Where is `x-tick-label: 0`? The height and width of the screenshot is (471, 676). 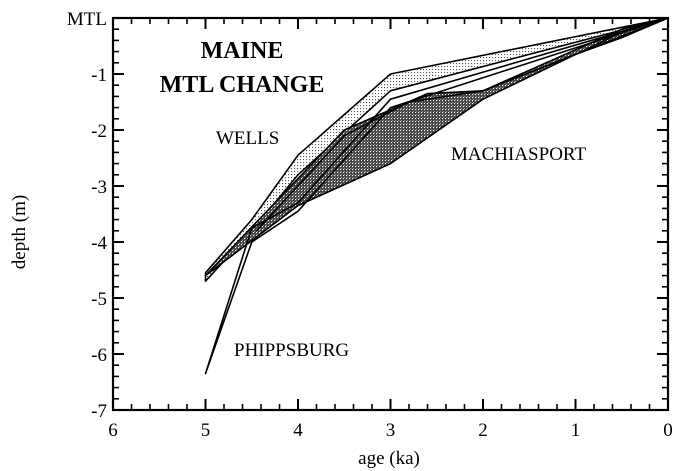
x-tick-label: 0 is located at coordinates (668, 430).